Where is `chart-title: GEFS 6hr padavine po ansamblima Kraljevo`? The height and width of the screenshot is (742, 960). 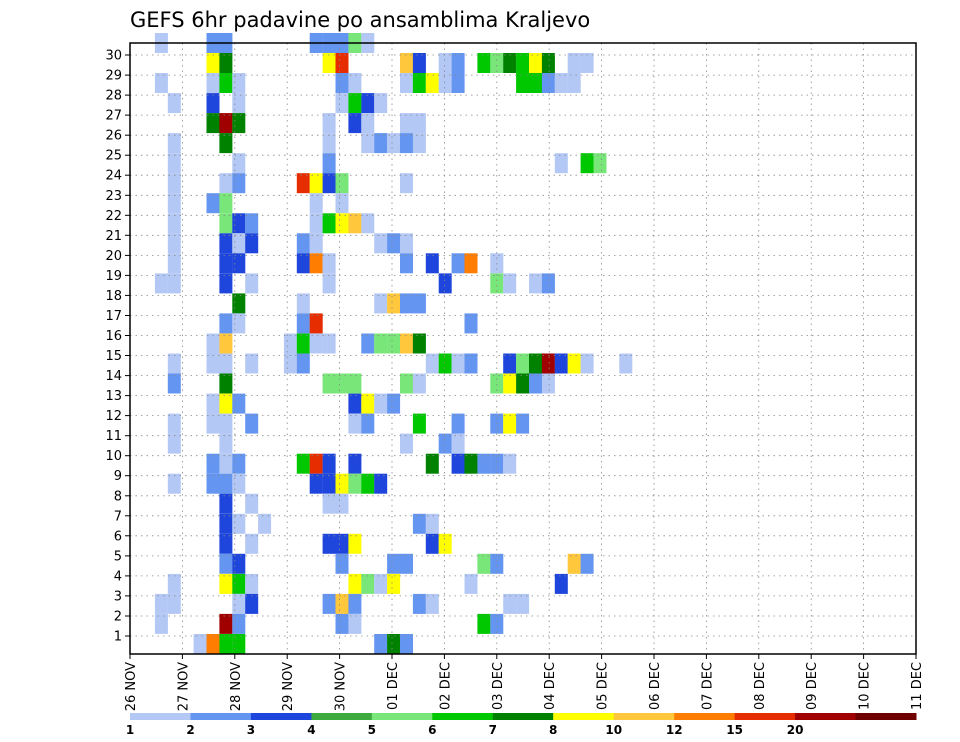
chart-title: GEFS 6hr padavine po ansamblima Kraljevo is located at coordinates (360, 20).